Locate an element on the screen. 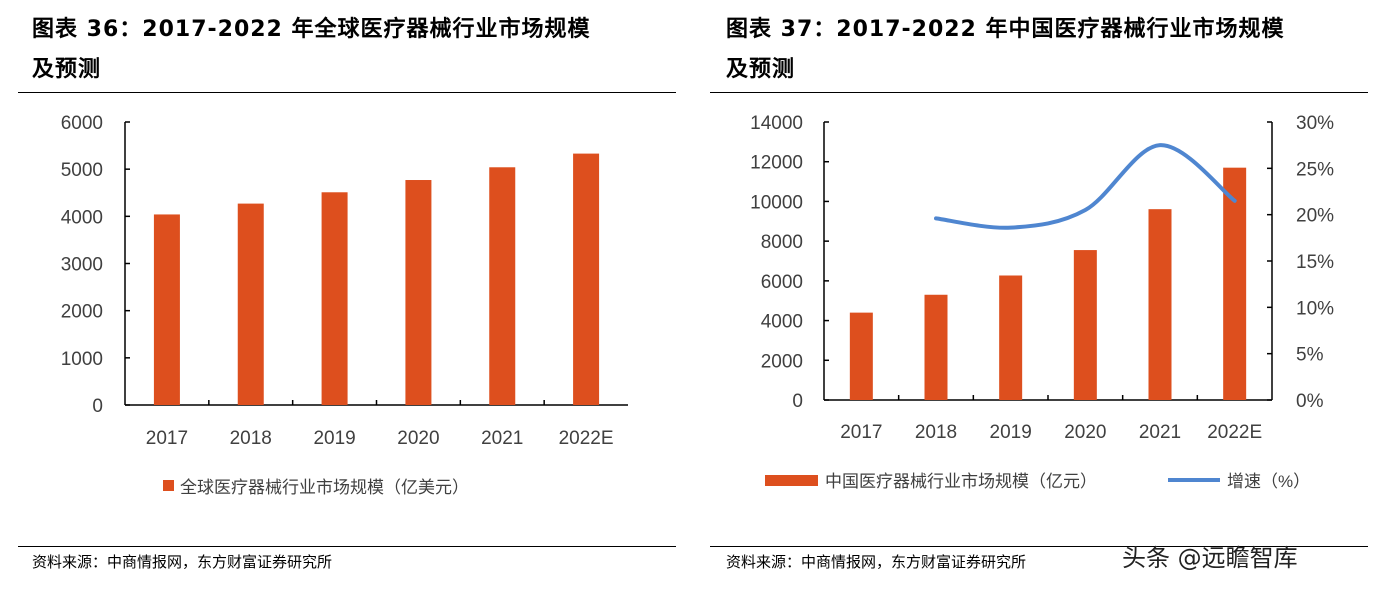 This screenshot has height=590, width=1395. right-chart-y2-tick-label: 30% is located at coordinates (1315, 123).